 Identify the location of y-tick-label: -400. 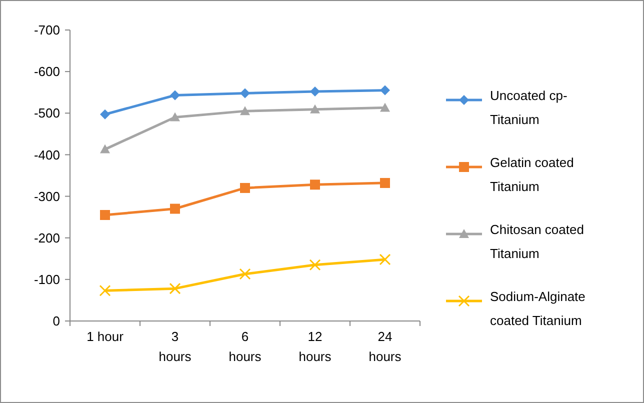
(47, 154).